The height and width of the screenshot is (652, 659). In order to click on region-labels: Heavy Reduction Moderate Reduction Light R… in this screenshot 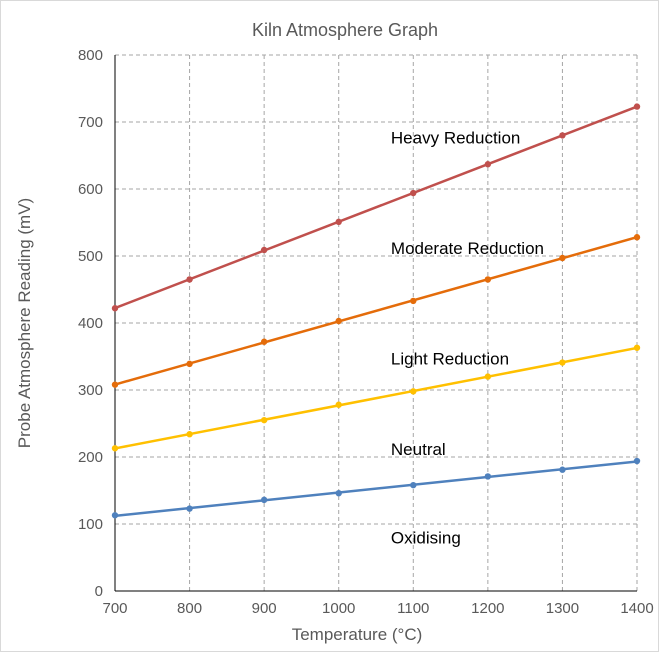, I will do `click(467, 337)`.